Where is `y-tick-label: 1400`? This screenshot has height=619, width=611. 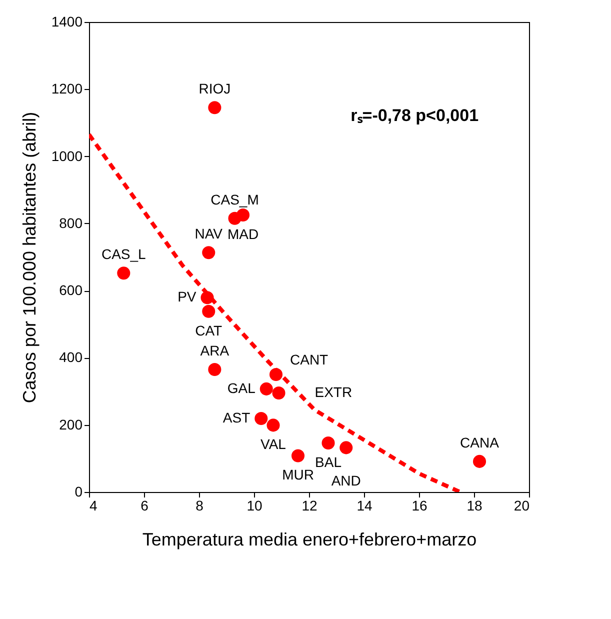 y-tick-label: 1400 is located at coordinates (67, 22).